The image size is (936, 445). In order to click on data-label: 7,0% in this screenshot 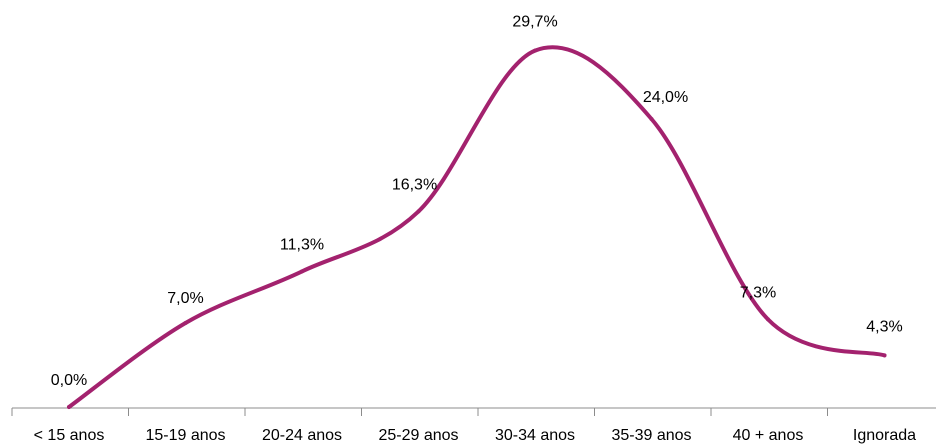, I will do `click(185, 298)`.